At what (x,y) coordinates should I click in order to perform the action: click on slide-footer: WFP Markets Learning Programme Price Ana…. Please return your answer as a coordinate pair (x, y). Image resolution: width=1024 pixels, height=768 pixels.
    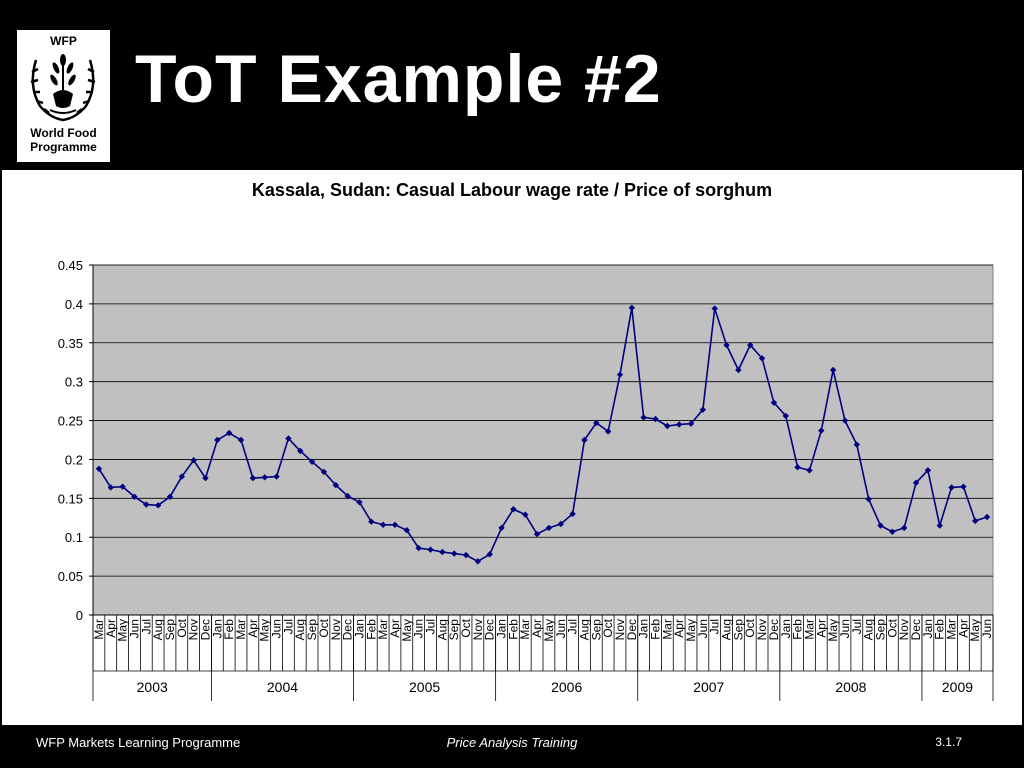
    Looking at the image, I should click on (512, 746).